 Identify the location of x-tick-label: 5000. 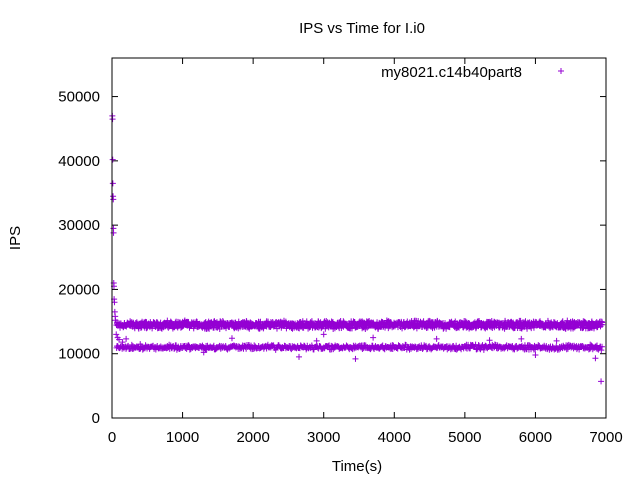
(464, 437).